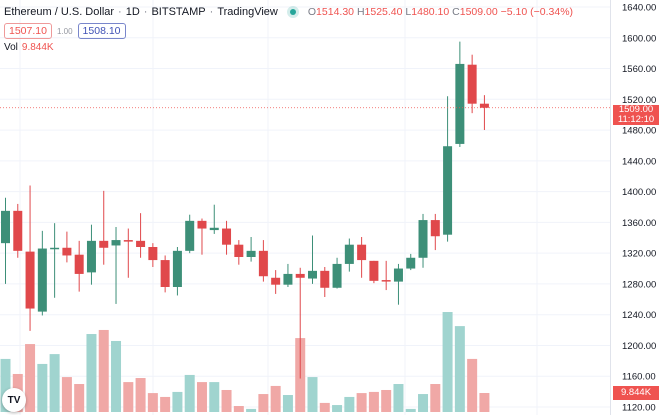  Describe the element at coordinates (478, 12) in the screenshot. I see `close-value: 1509.00` at that location.